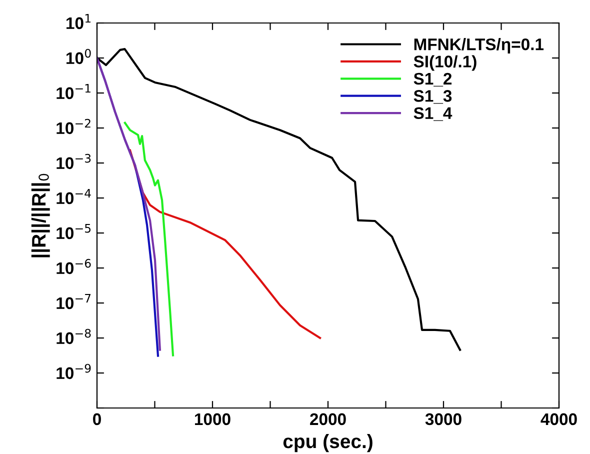 The image size is (590, 454). I want to click on legend-label: S1_3, so click(433, 97).